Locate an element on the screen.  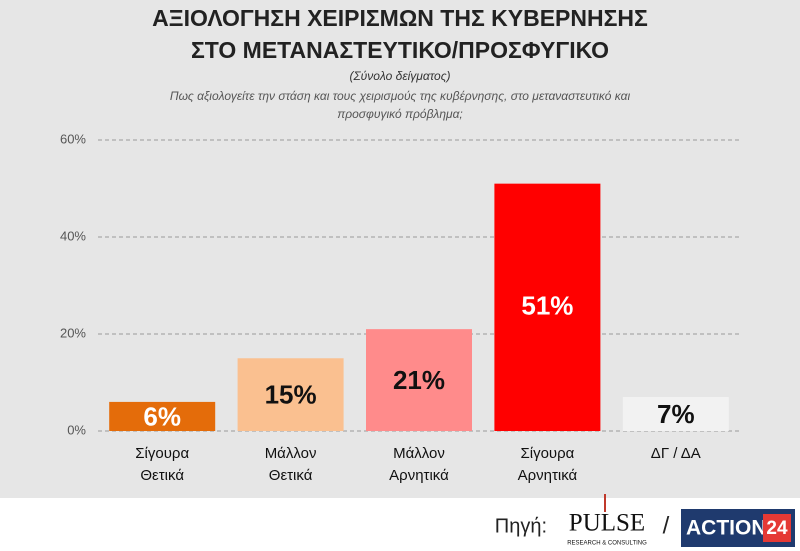
chart-title: ΣΤΟ ΜΕΤΑΝΑΣΤΕΥΤΙΚΟ/ΠΡΟΣΦΥΓΙΚΟ is located at coordinates (400, 50).